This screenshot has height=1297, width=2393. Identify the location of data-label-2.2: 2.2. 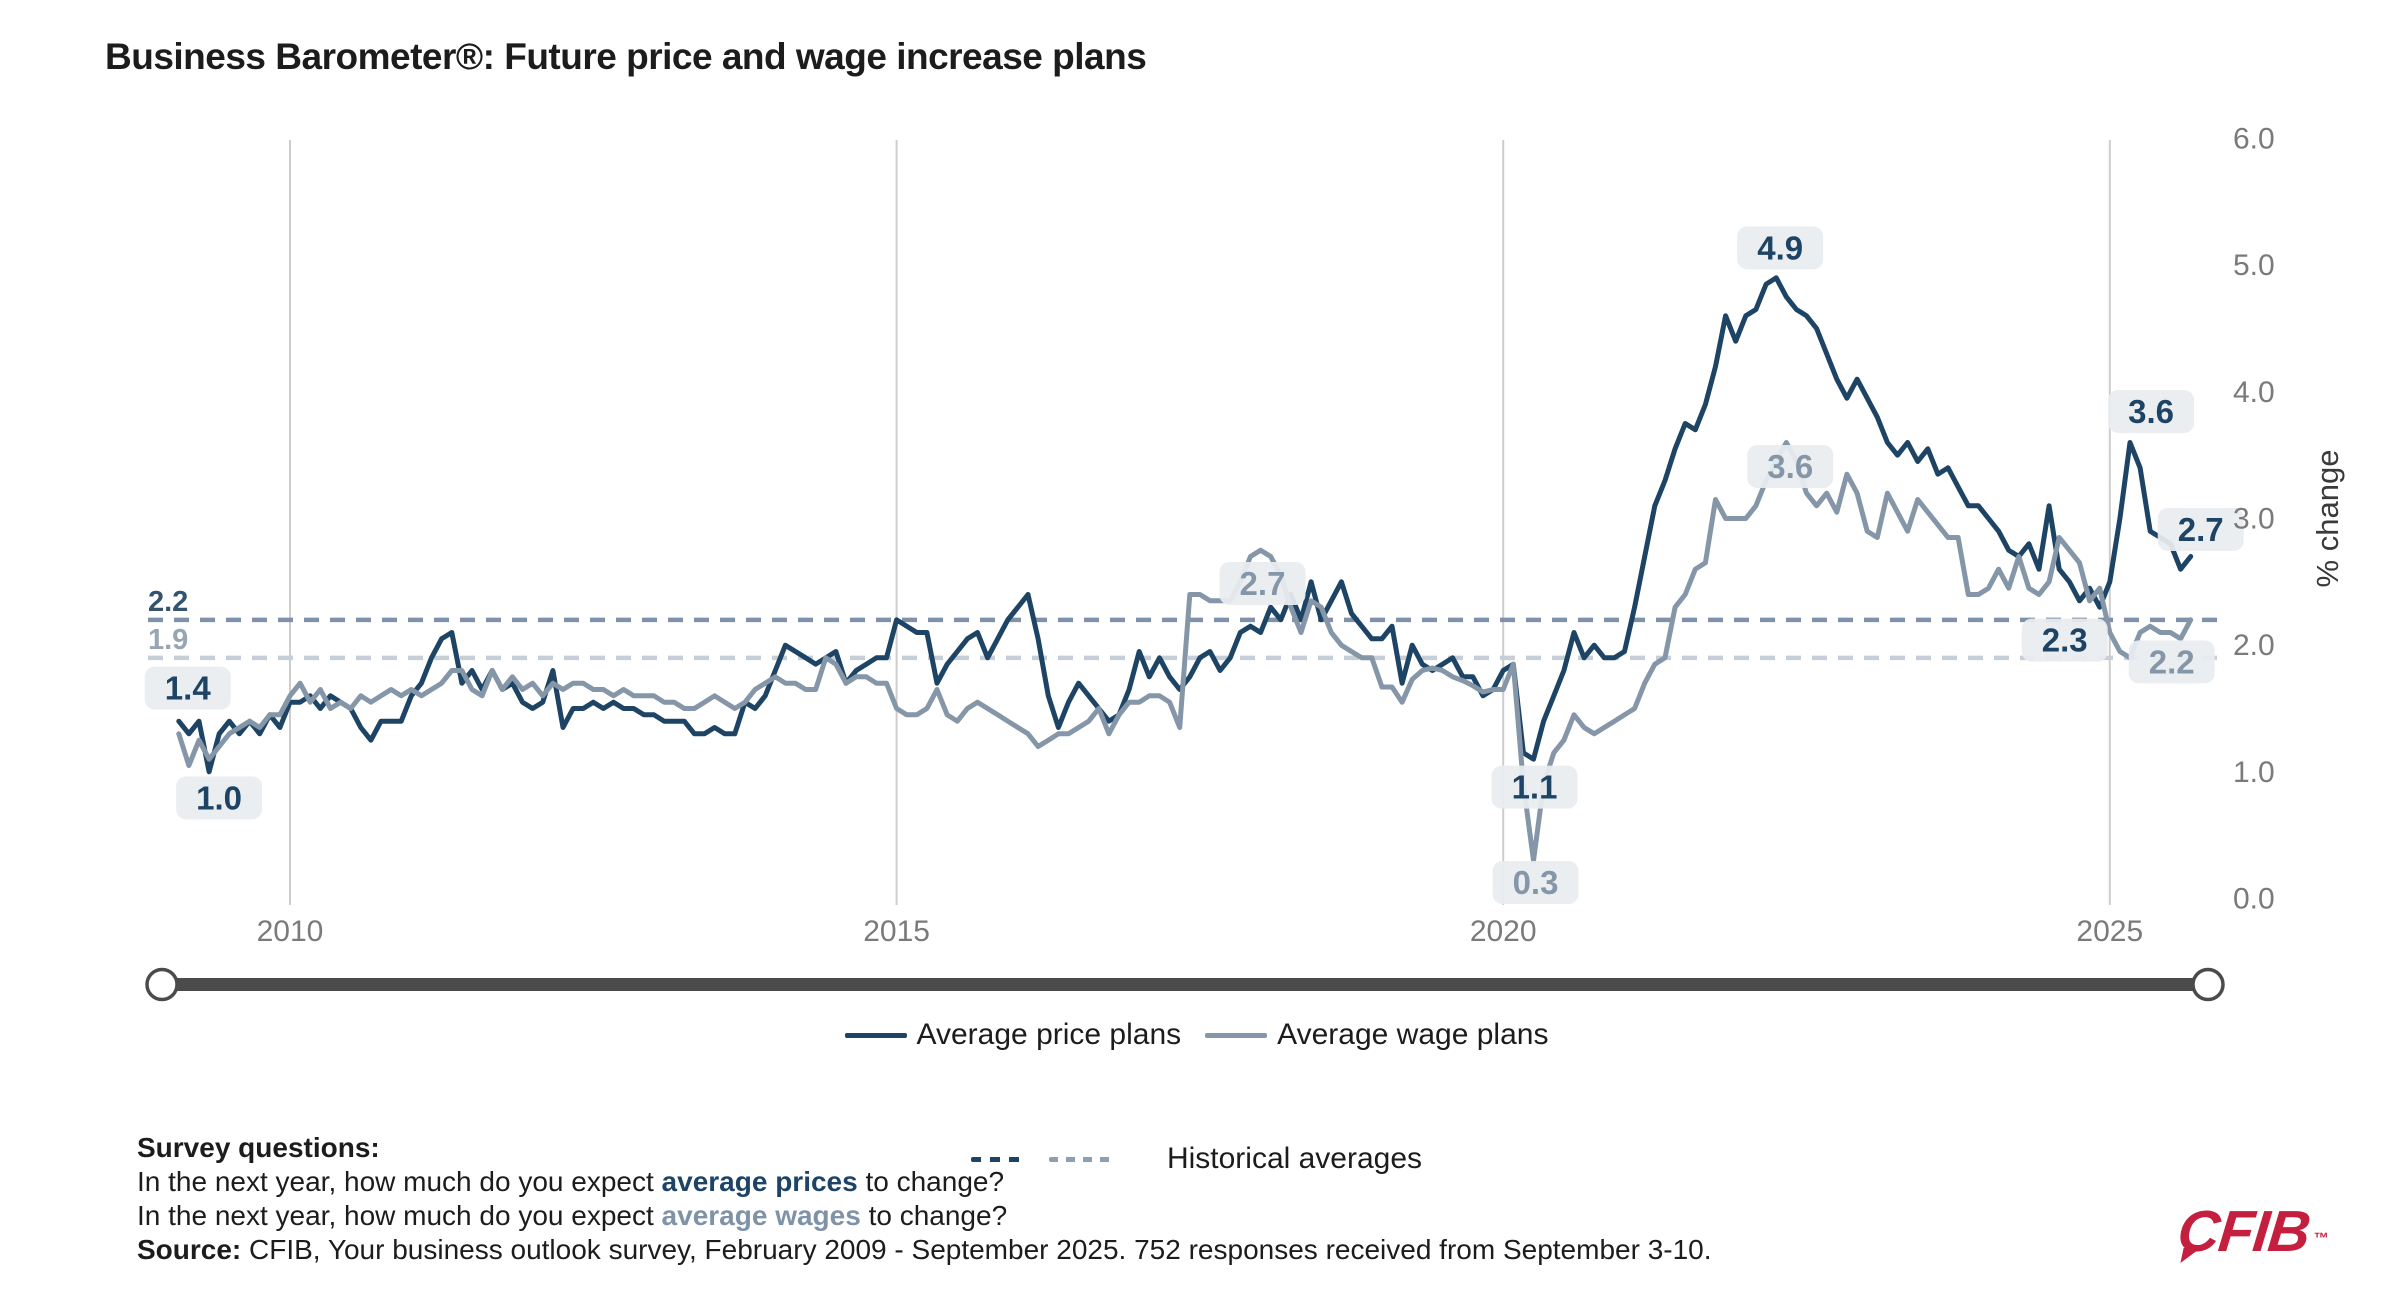
(2171, 662).